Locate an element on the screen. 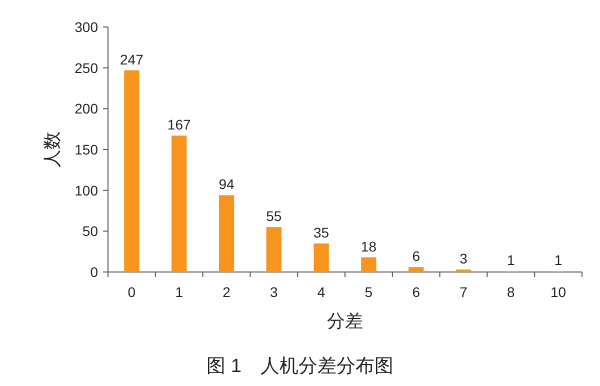  y-tick-label: 100 is located at coordinates (86, 190).